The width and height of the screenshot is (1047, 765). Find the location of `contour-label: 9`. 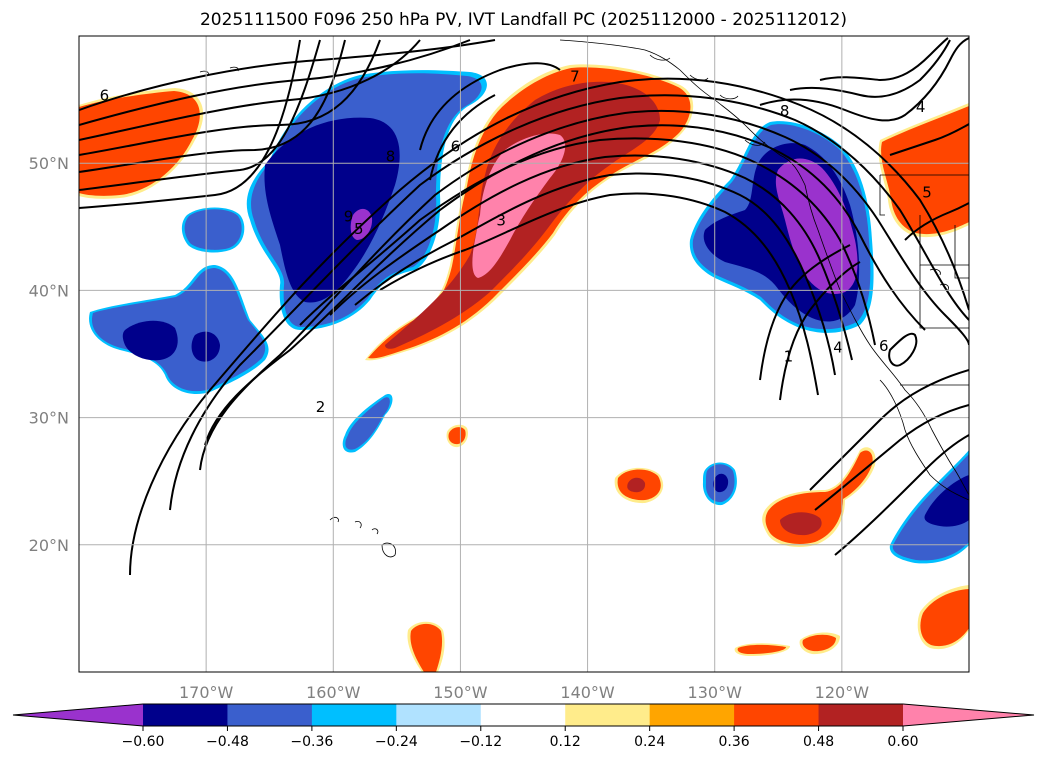

contour-label: 9 is located at coordinates (349, 216).